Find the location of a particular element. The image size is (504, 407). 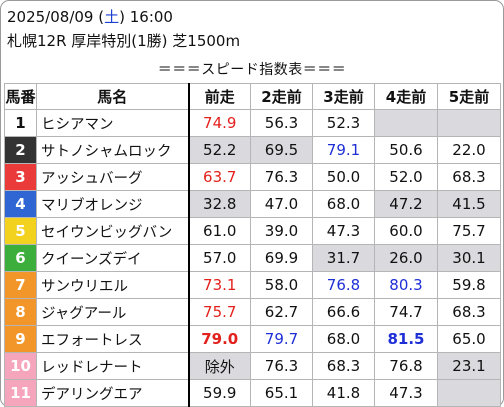

horse-name-cell: マリブオレンジ is located at coordinates (113, 204).